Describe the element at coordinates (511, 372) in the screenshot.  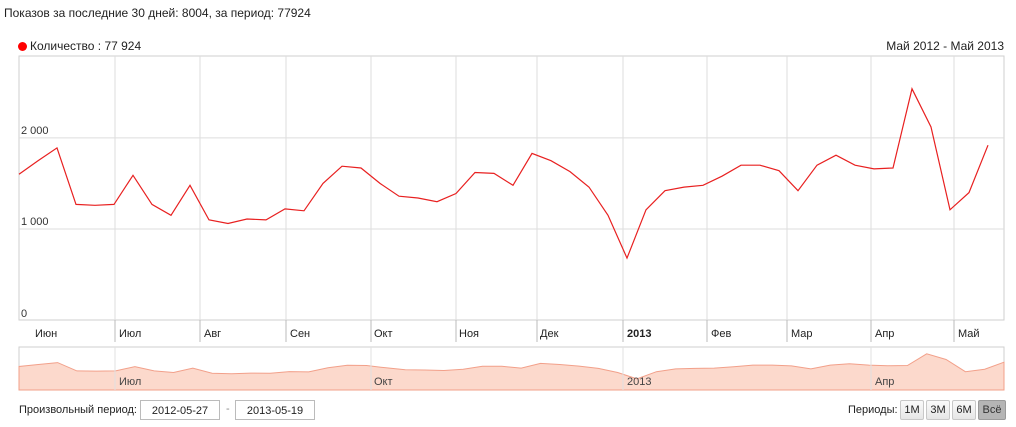
I see `navigator-area` at that location.